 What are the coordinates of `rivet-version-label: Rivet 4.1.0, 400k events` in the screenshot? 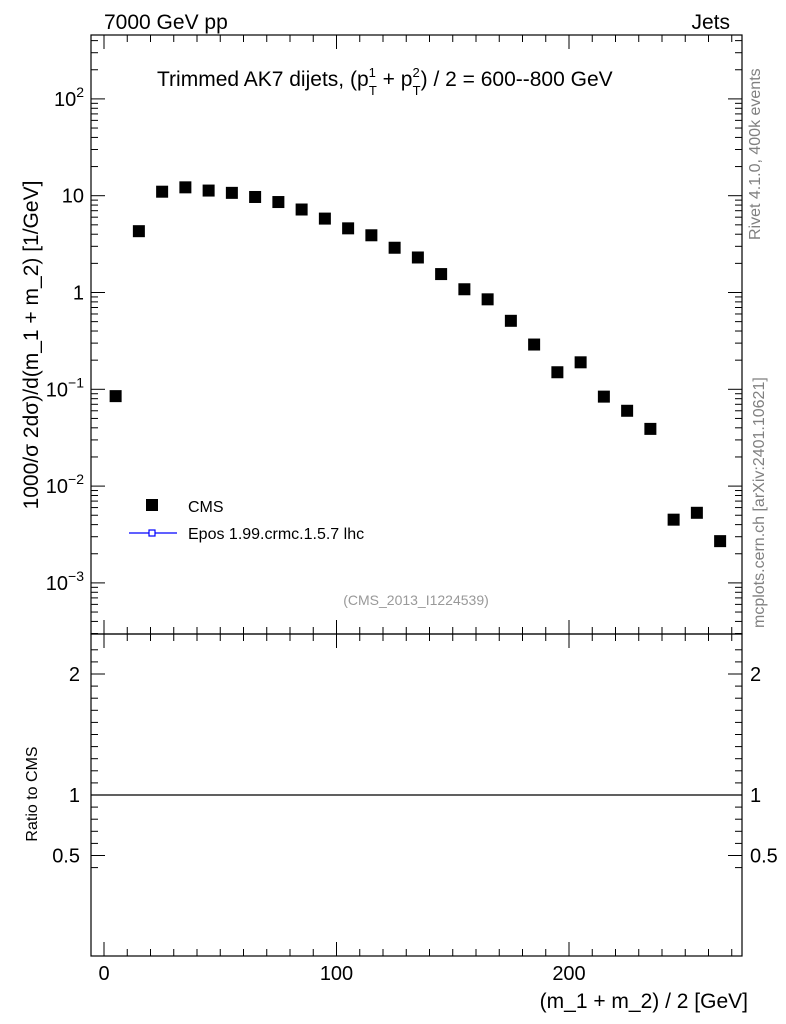 It's located at (755, 154).